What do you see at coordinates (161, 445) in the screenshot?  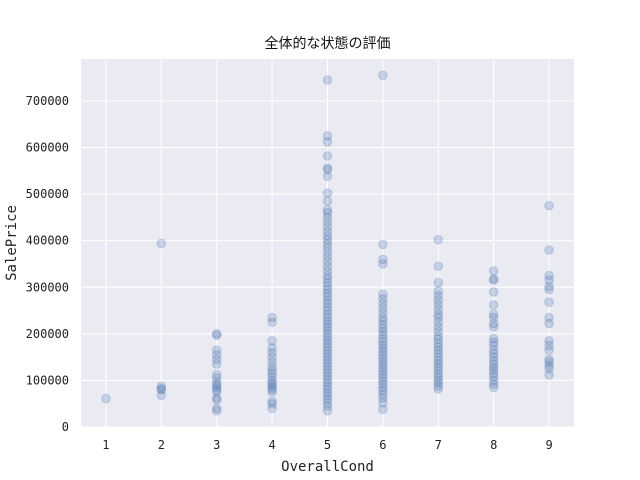 I see `x-tick-label: 2` at bounding box center [161, 445].